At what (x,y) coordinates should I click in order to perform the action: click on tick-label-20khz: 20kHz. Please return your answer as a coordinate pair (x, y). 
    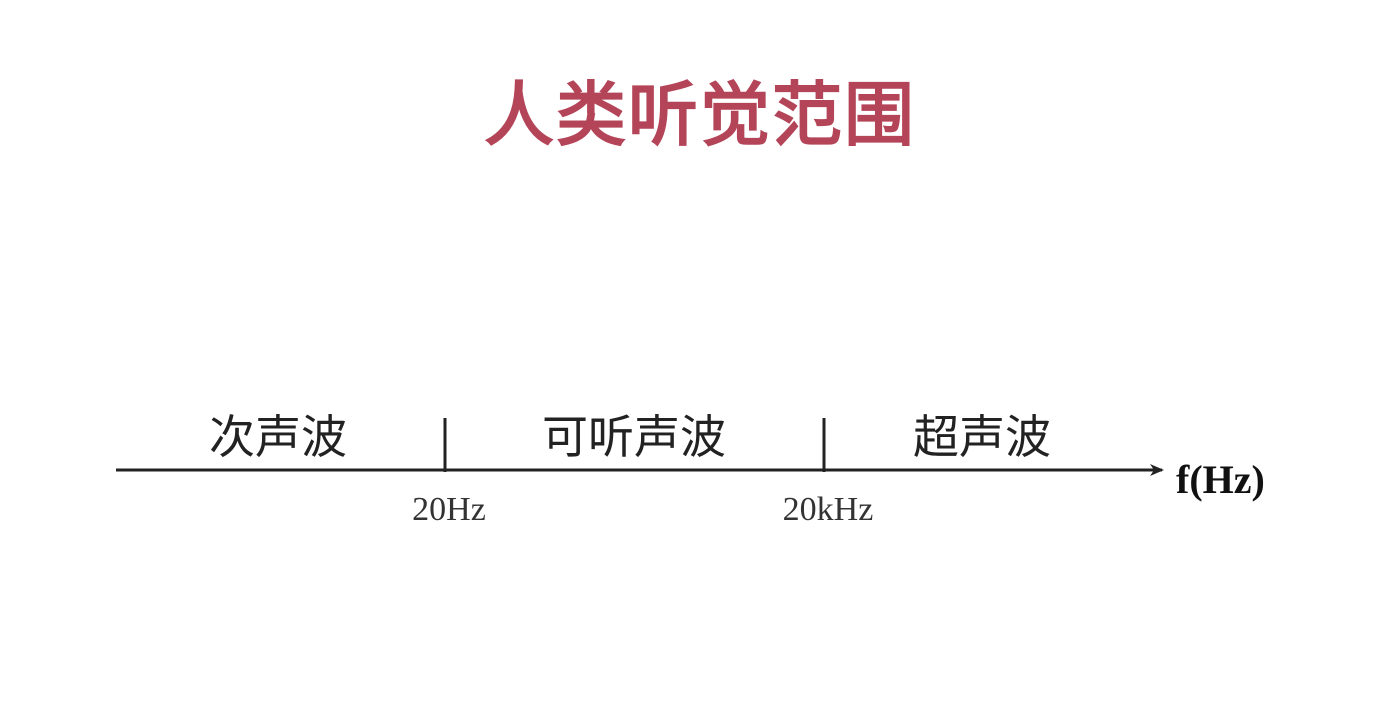
    Looking at the image, I should click on (828, 509).